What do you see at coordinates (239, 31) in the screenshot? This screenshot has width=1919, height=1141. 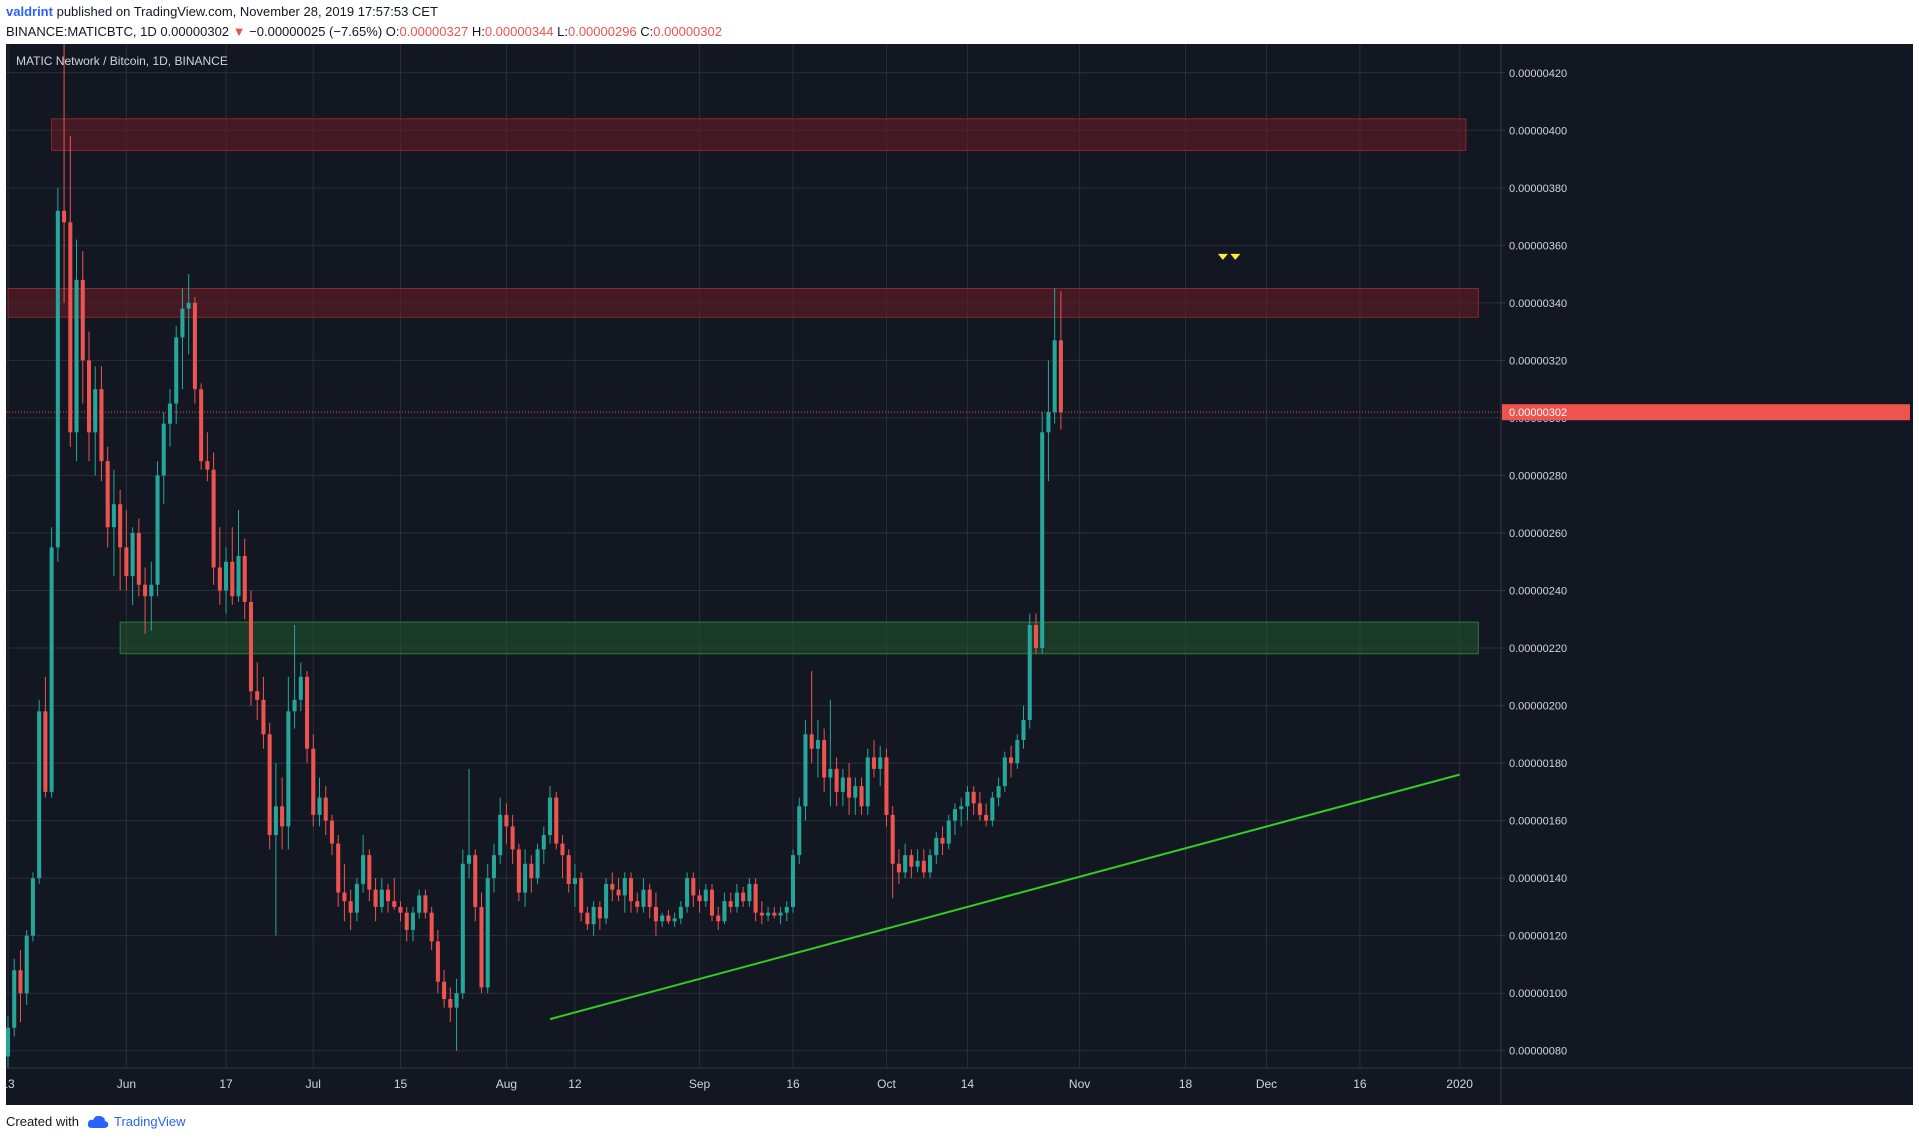 I see `change-down-icon: ▼` at bounding box center [239, 31].